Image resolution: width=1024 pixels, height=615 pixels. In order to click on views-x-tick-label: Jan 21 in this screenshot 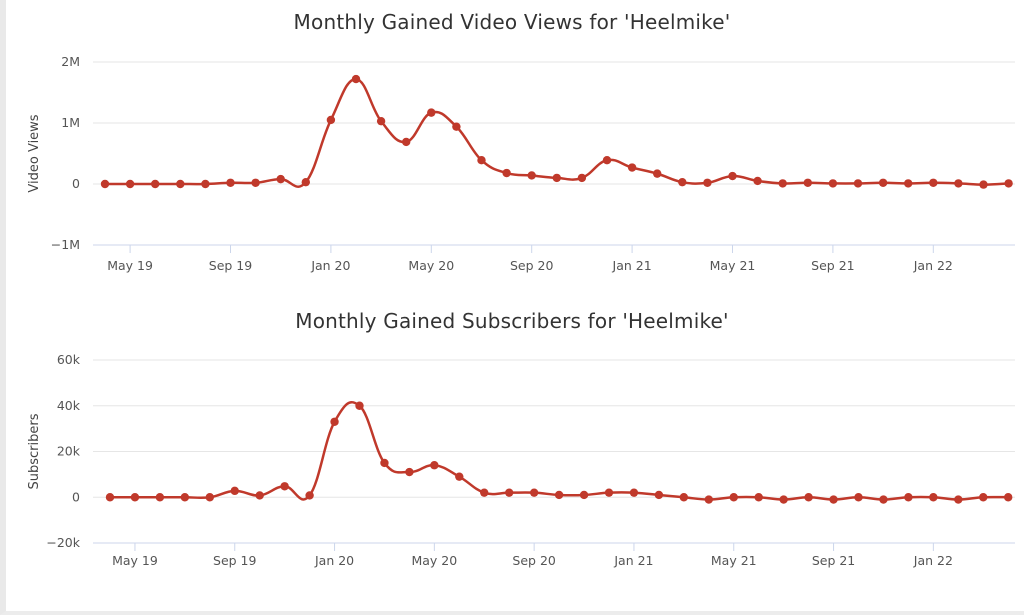, I will do `click(632, 265)`.